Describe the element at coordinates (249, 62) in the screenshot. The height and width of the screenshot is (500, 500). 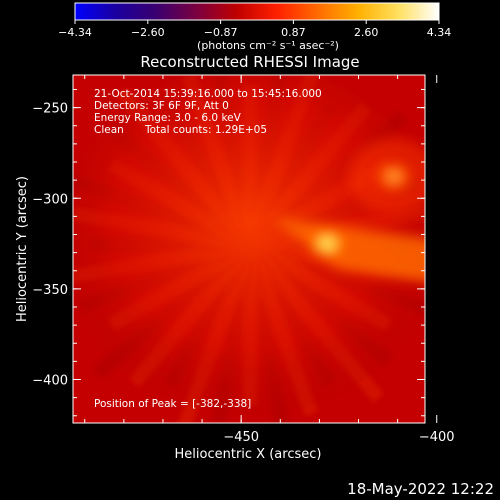
I see `plot-title: Reconstructed RHESSI Image` at that location.